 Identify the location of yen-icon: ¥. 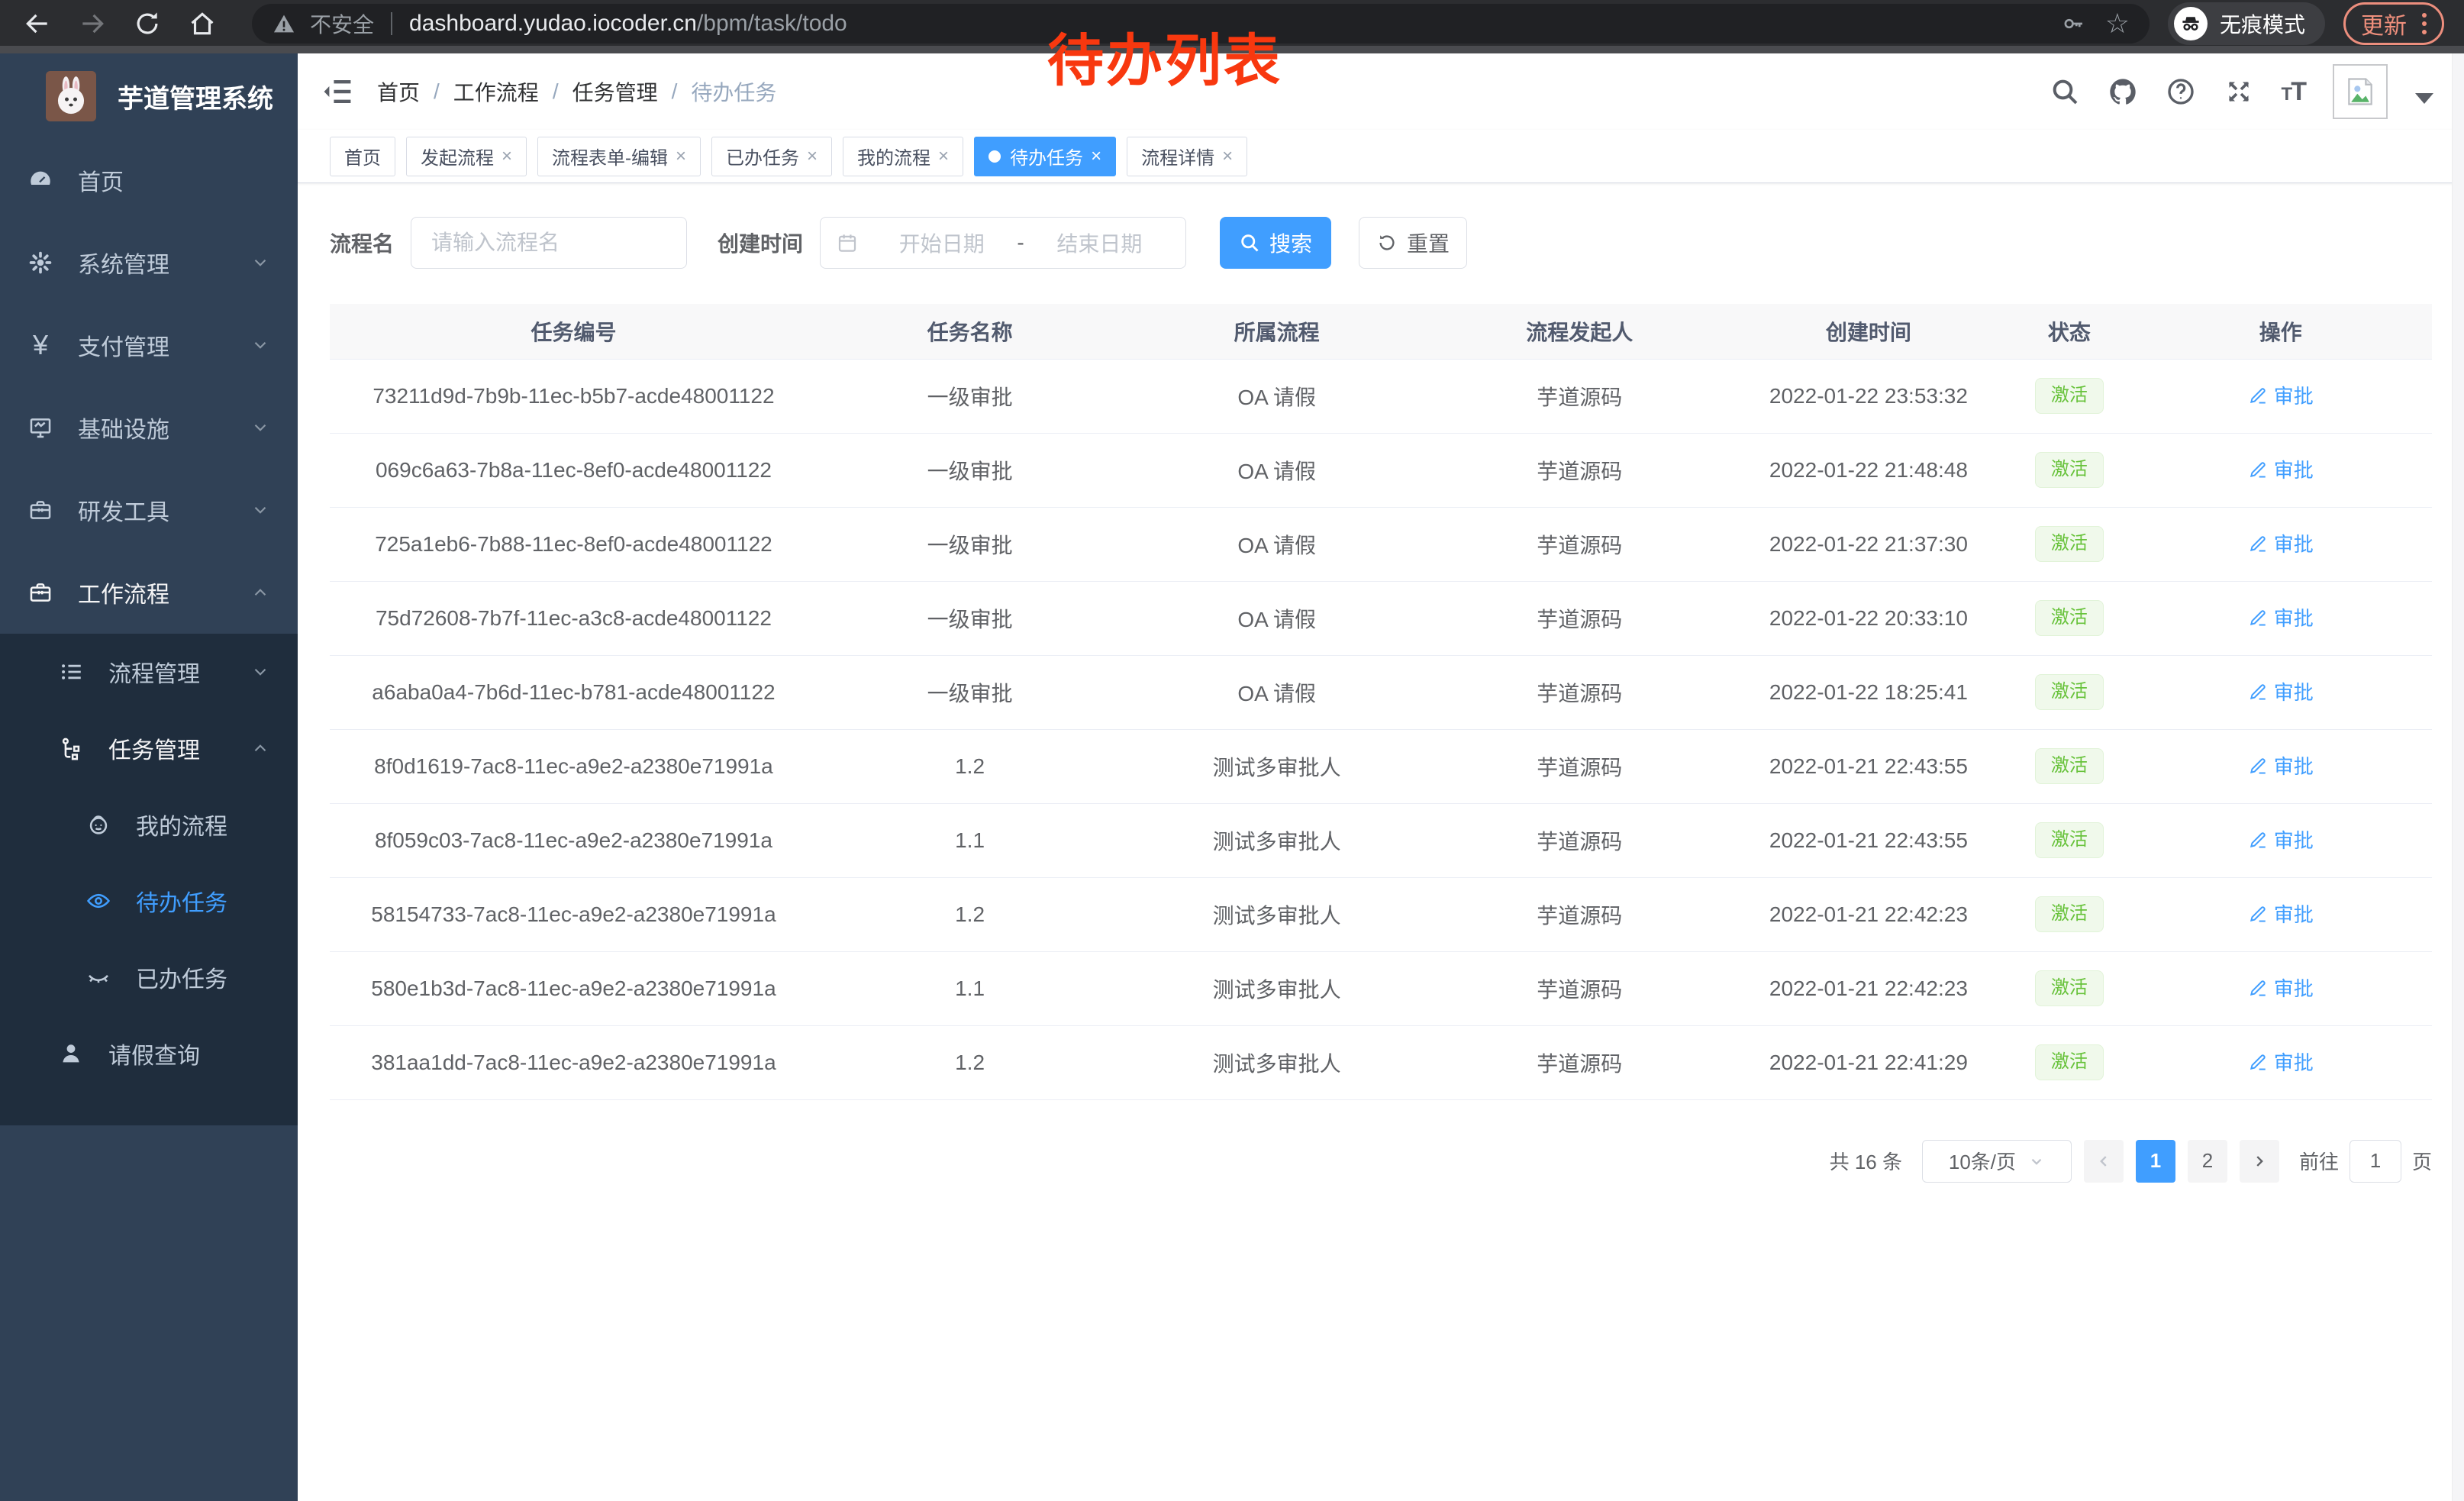
(41, 344).